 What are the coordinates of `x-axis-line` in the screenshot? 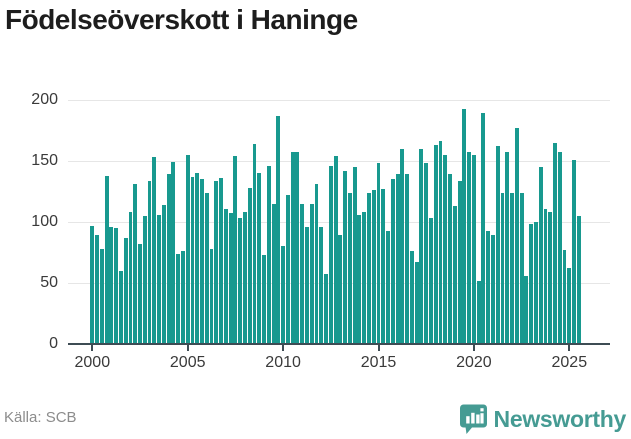 It's located at (339, 344).